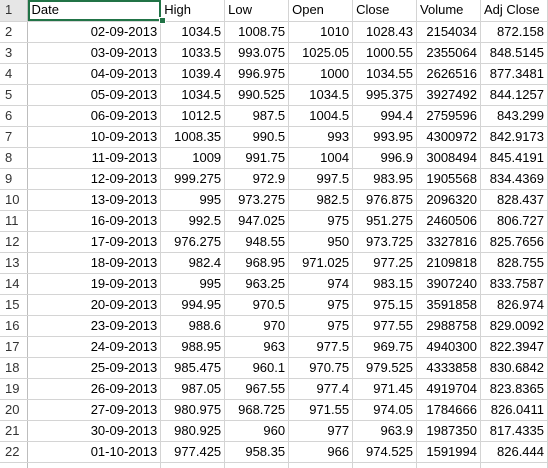 The height and width of the screenshot is (468, 548). What do you see at coordinates (448, 137) in the screenshot?
I see `table-cell: 4300972` at bounding box center [448, 137].